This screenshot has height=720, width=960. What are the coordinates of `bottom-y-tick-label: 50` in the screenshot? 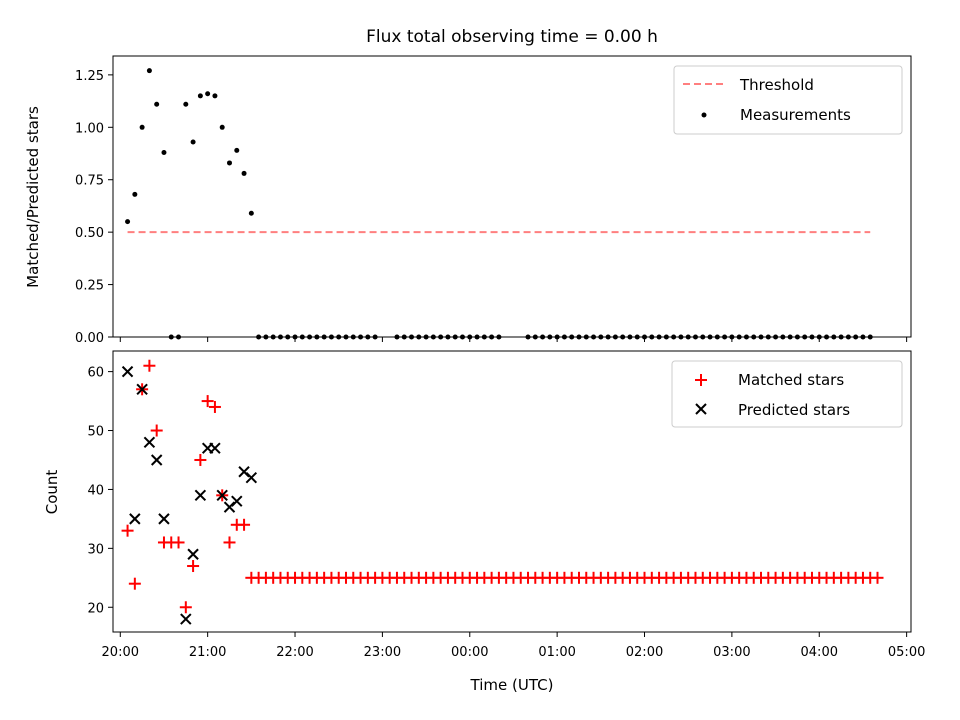 It's located at (95, 432).